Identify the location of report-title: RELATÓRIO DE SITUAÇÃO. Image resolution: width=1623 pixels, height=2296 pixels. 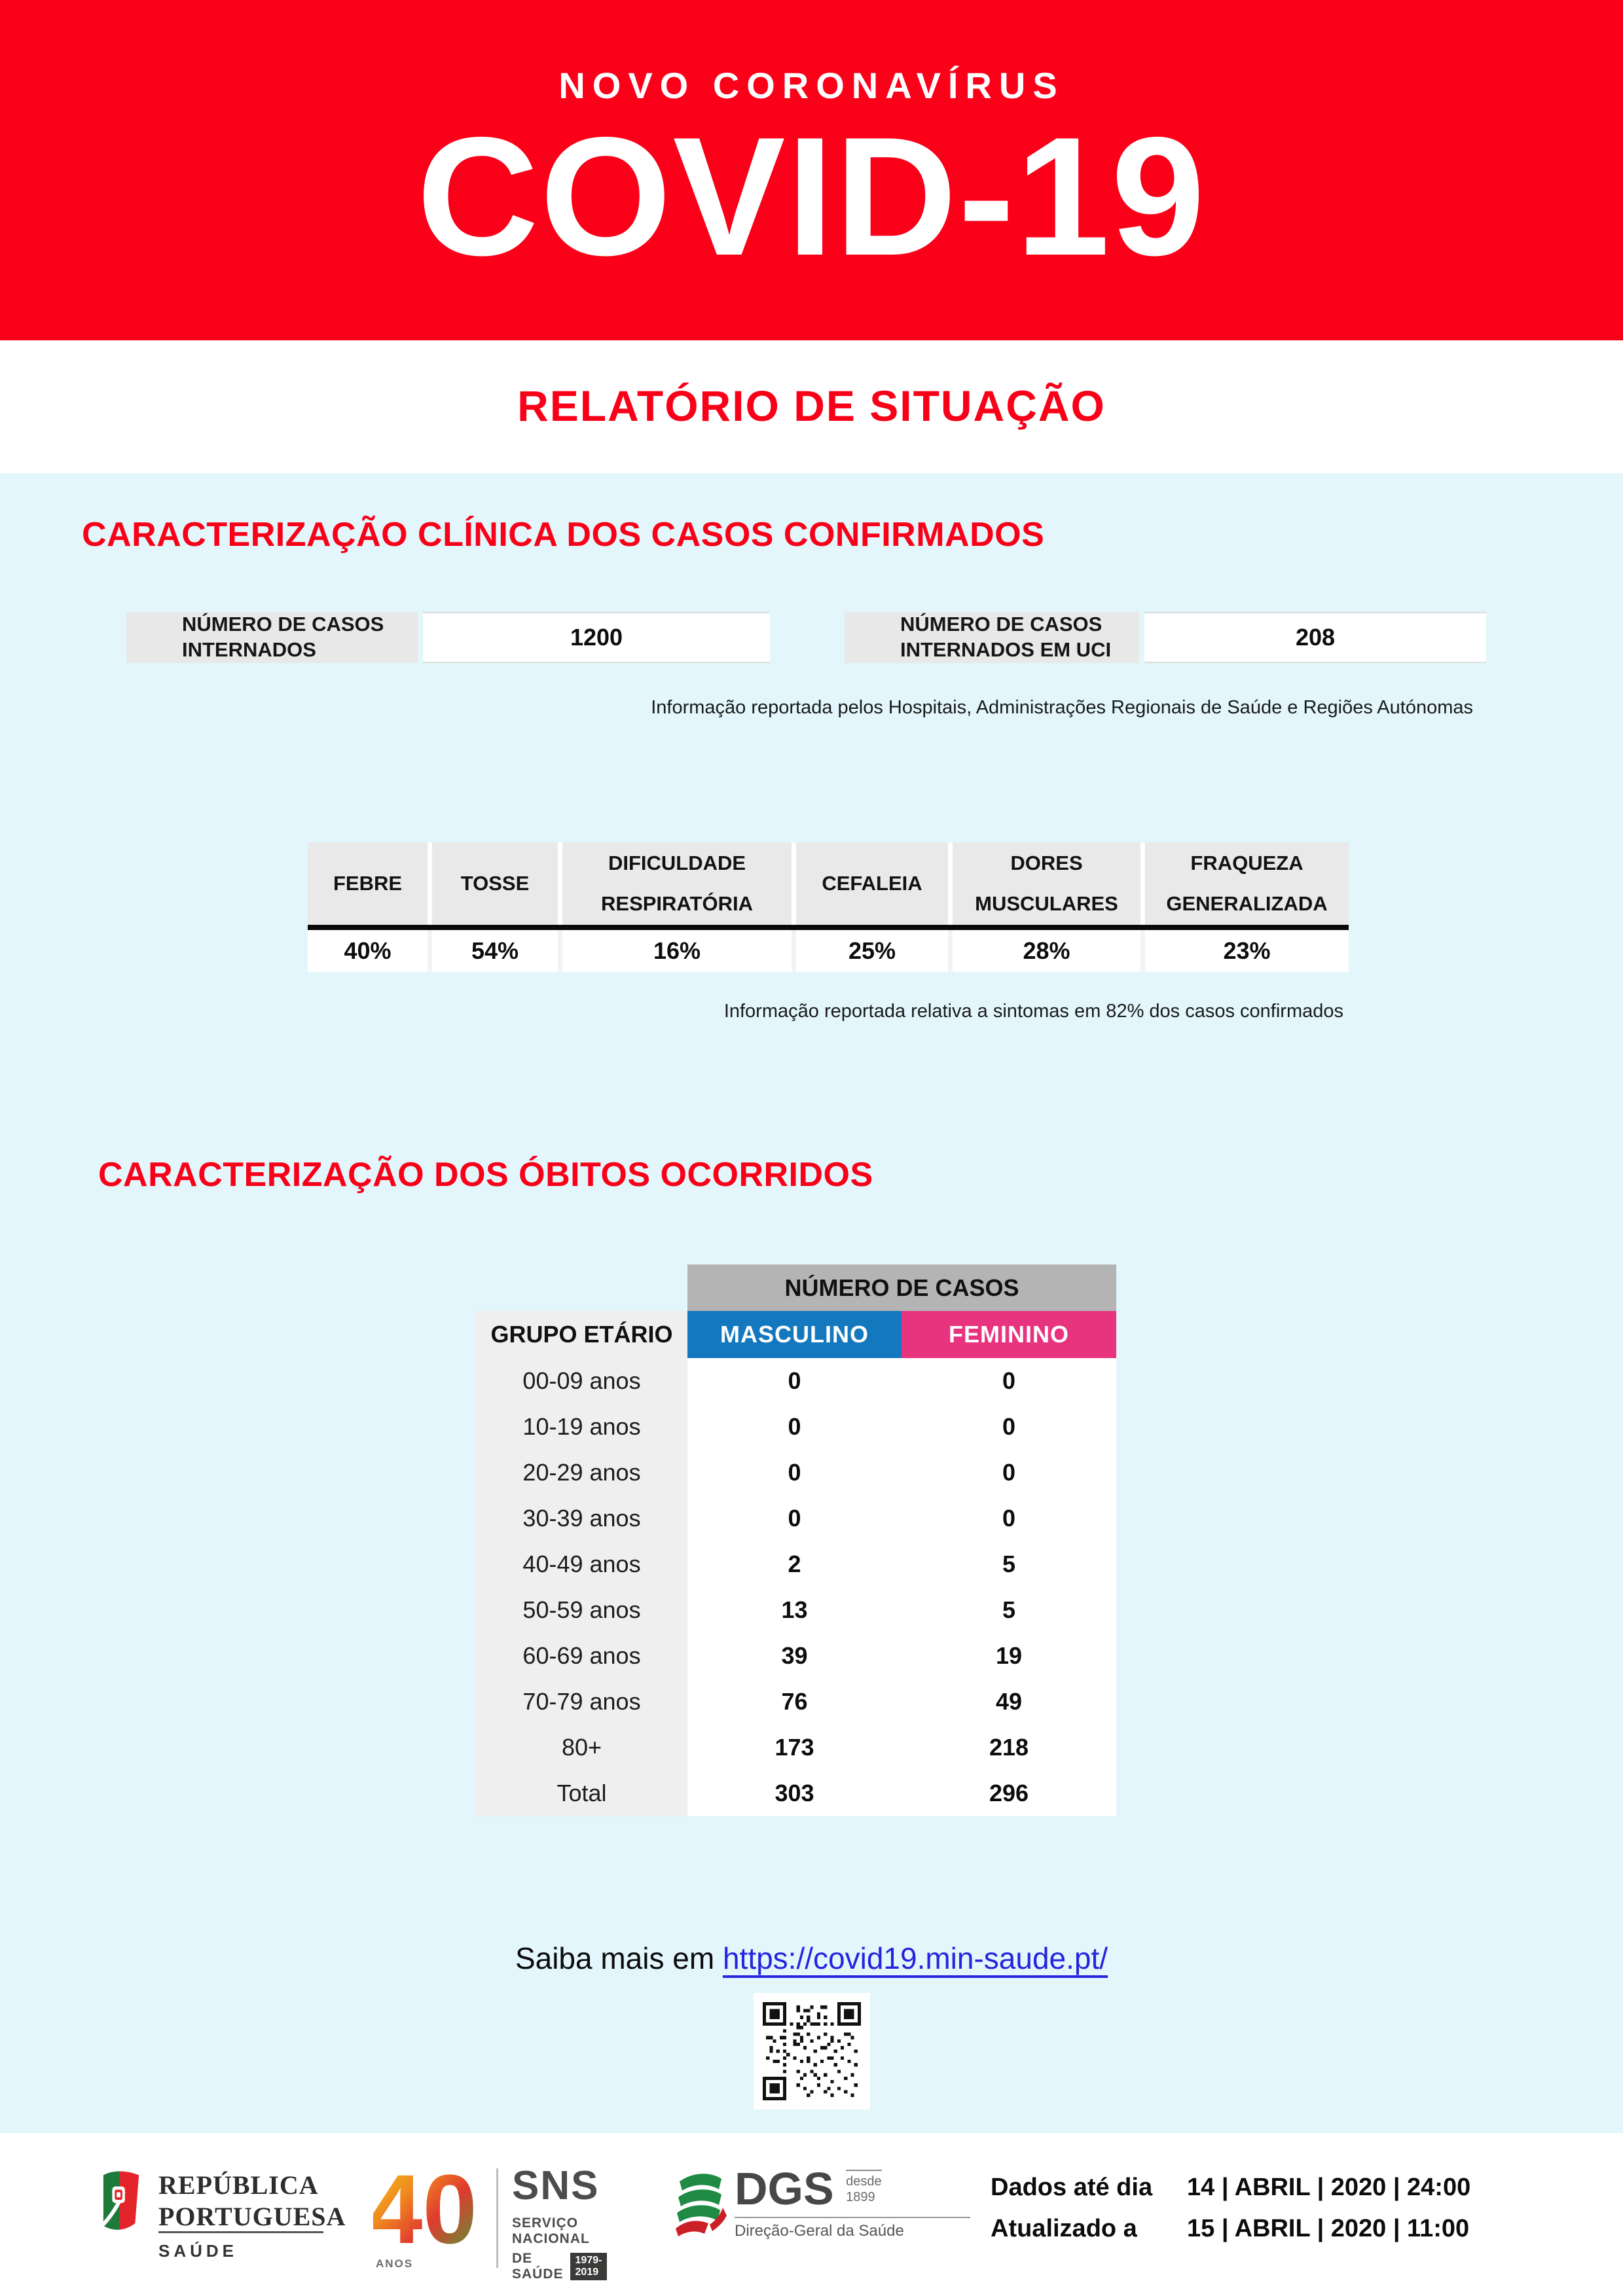
(811, 406).